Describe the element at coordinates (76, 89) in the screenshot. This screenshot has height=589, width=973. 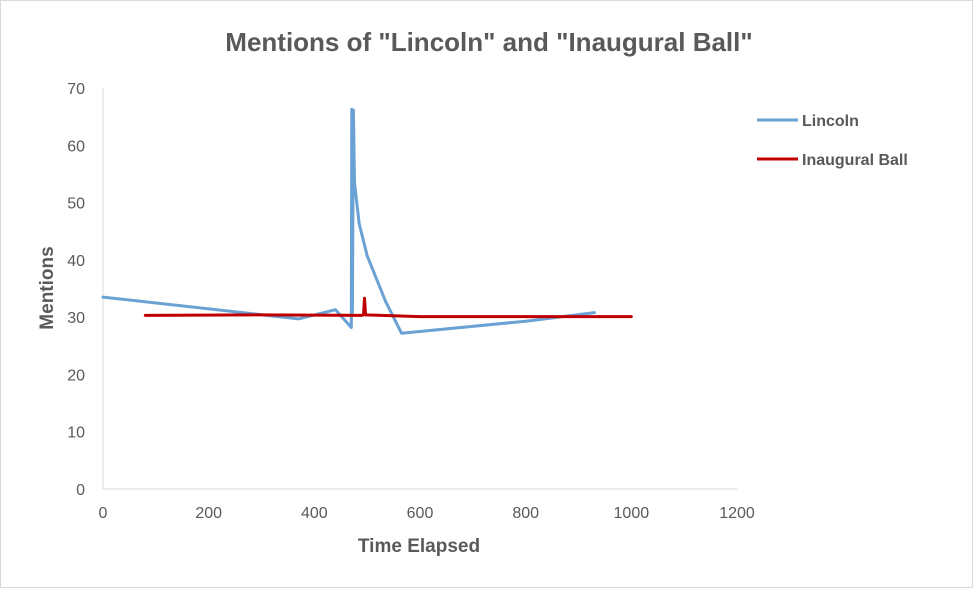
I see `y-tick-label: 70` at that location.